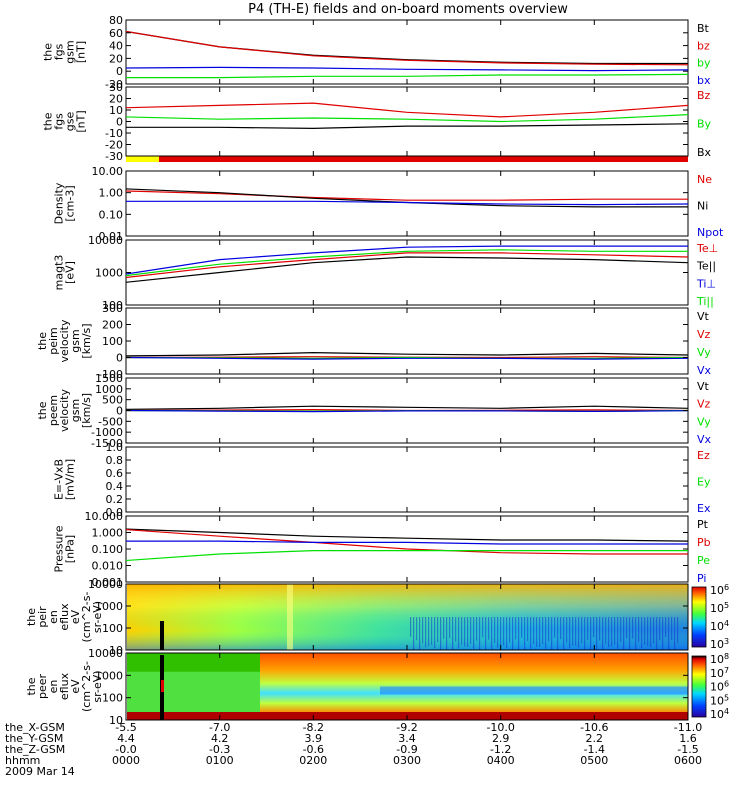 This screenshot has height=800, width=750. I want to click on y-axis-label: [km/s], so click(86, 340).